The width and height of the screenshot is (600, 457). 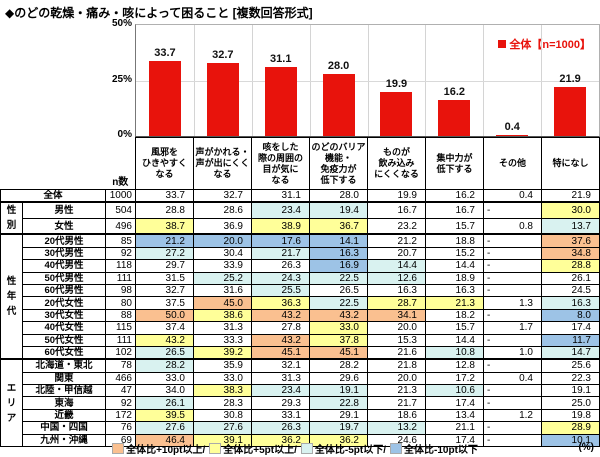 I want to click on table-row: 40代女性 115 37.4 31.3 27.8 33.0 20.0 15.7 1.7 17.4, so click(x=300, y=328).